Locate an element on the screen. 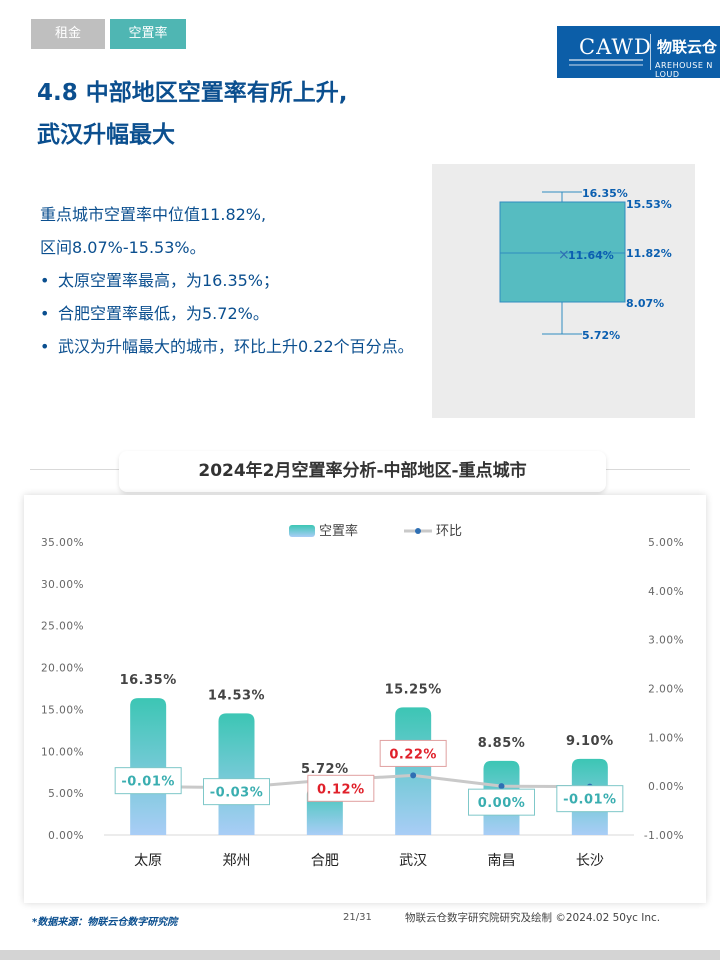 The width and height of the screenshot is (720, 960). right-axis-tick-label: 4.00% is located at coordinates (666, 592).